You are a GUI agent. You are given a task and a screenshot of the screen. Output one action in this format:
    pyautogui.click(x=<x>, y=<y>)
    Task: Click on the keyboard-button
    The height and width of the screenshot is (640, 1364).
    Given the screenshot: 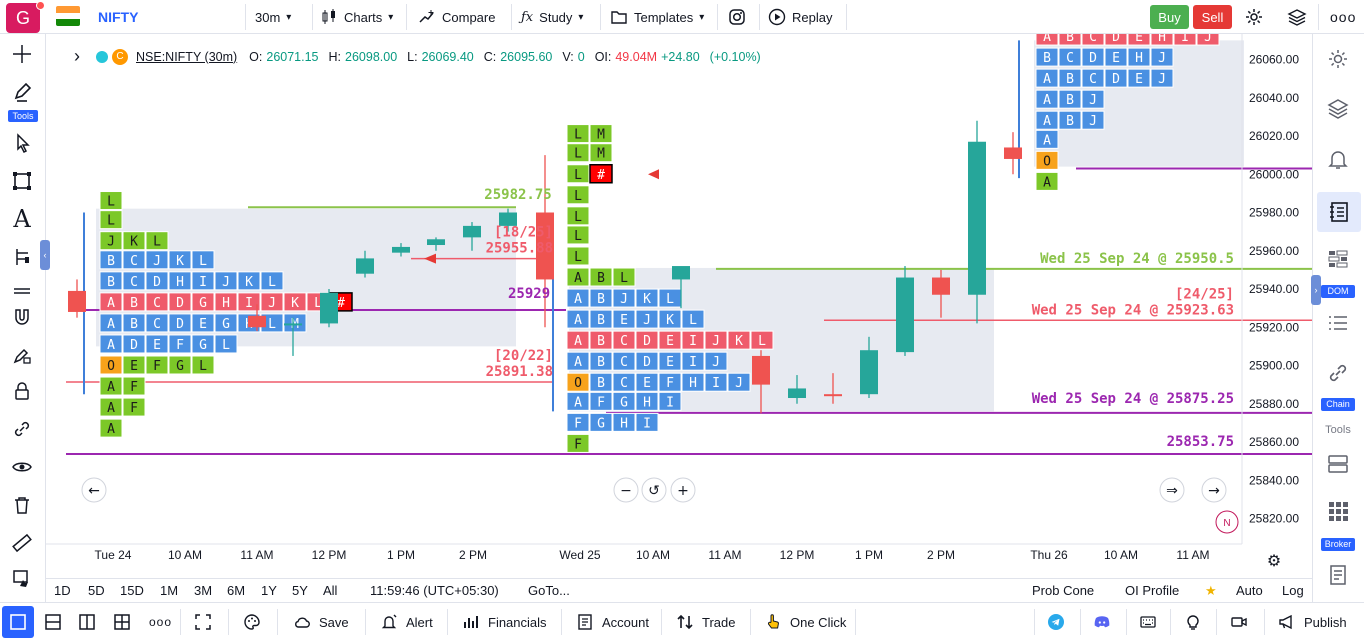 What is the action you would take?
    pyautogui.click(x=1148, y=621)
    